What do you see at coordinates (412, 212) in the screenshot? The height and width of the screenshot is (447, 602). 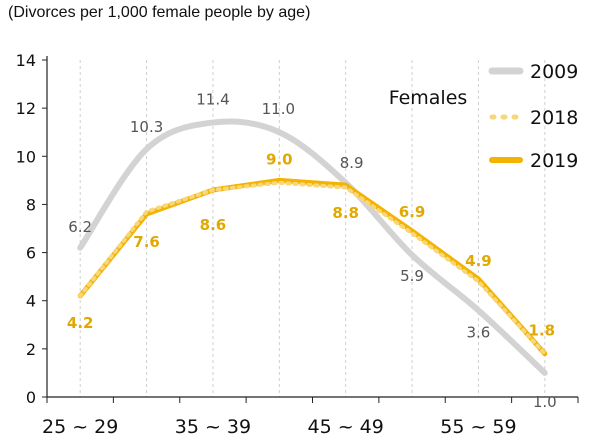 I see `data-label-2019: 6.9` at bounding box center [412, 212].